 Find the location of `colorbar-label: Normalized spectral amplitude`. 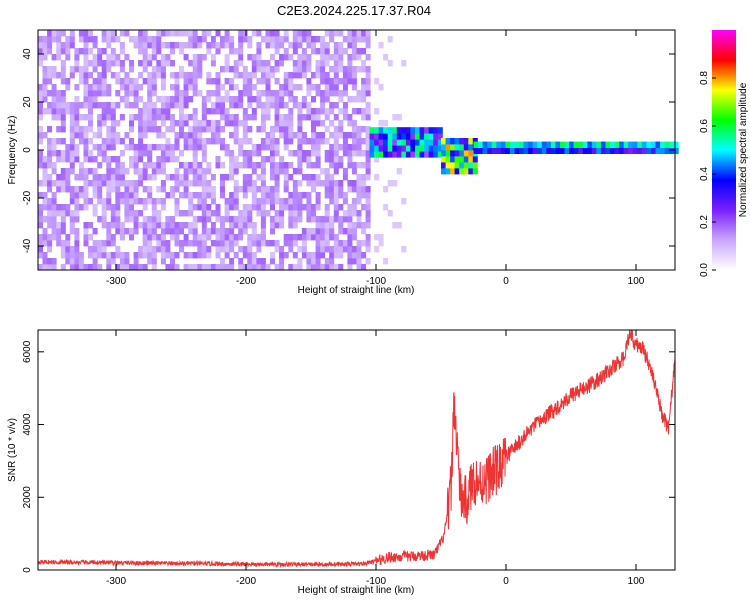

colorbar-label: Normalized spectral amplitude is located at coordinates (743, 149).